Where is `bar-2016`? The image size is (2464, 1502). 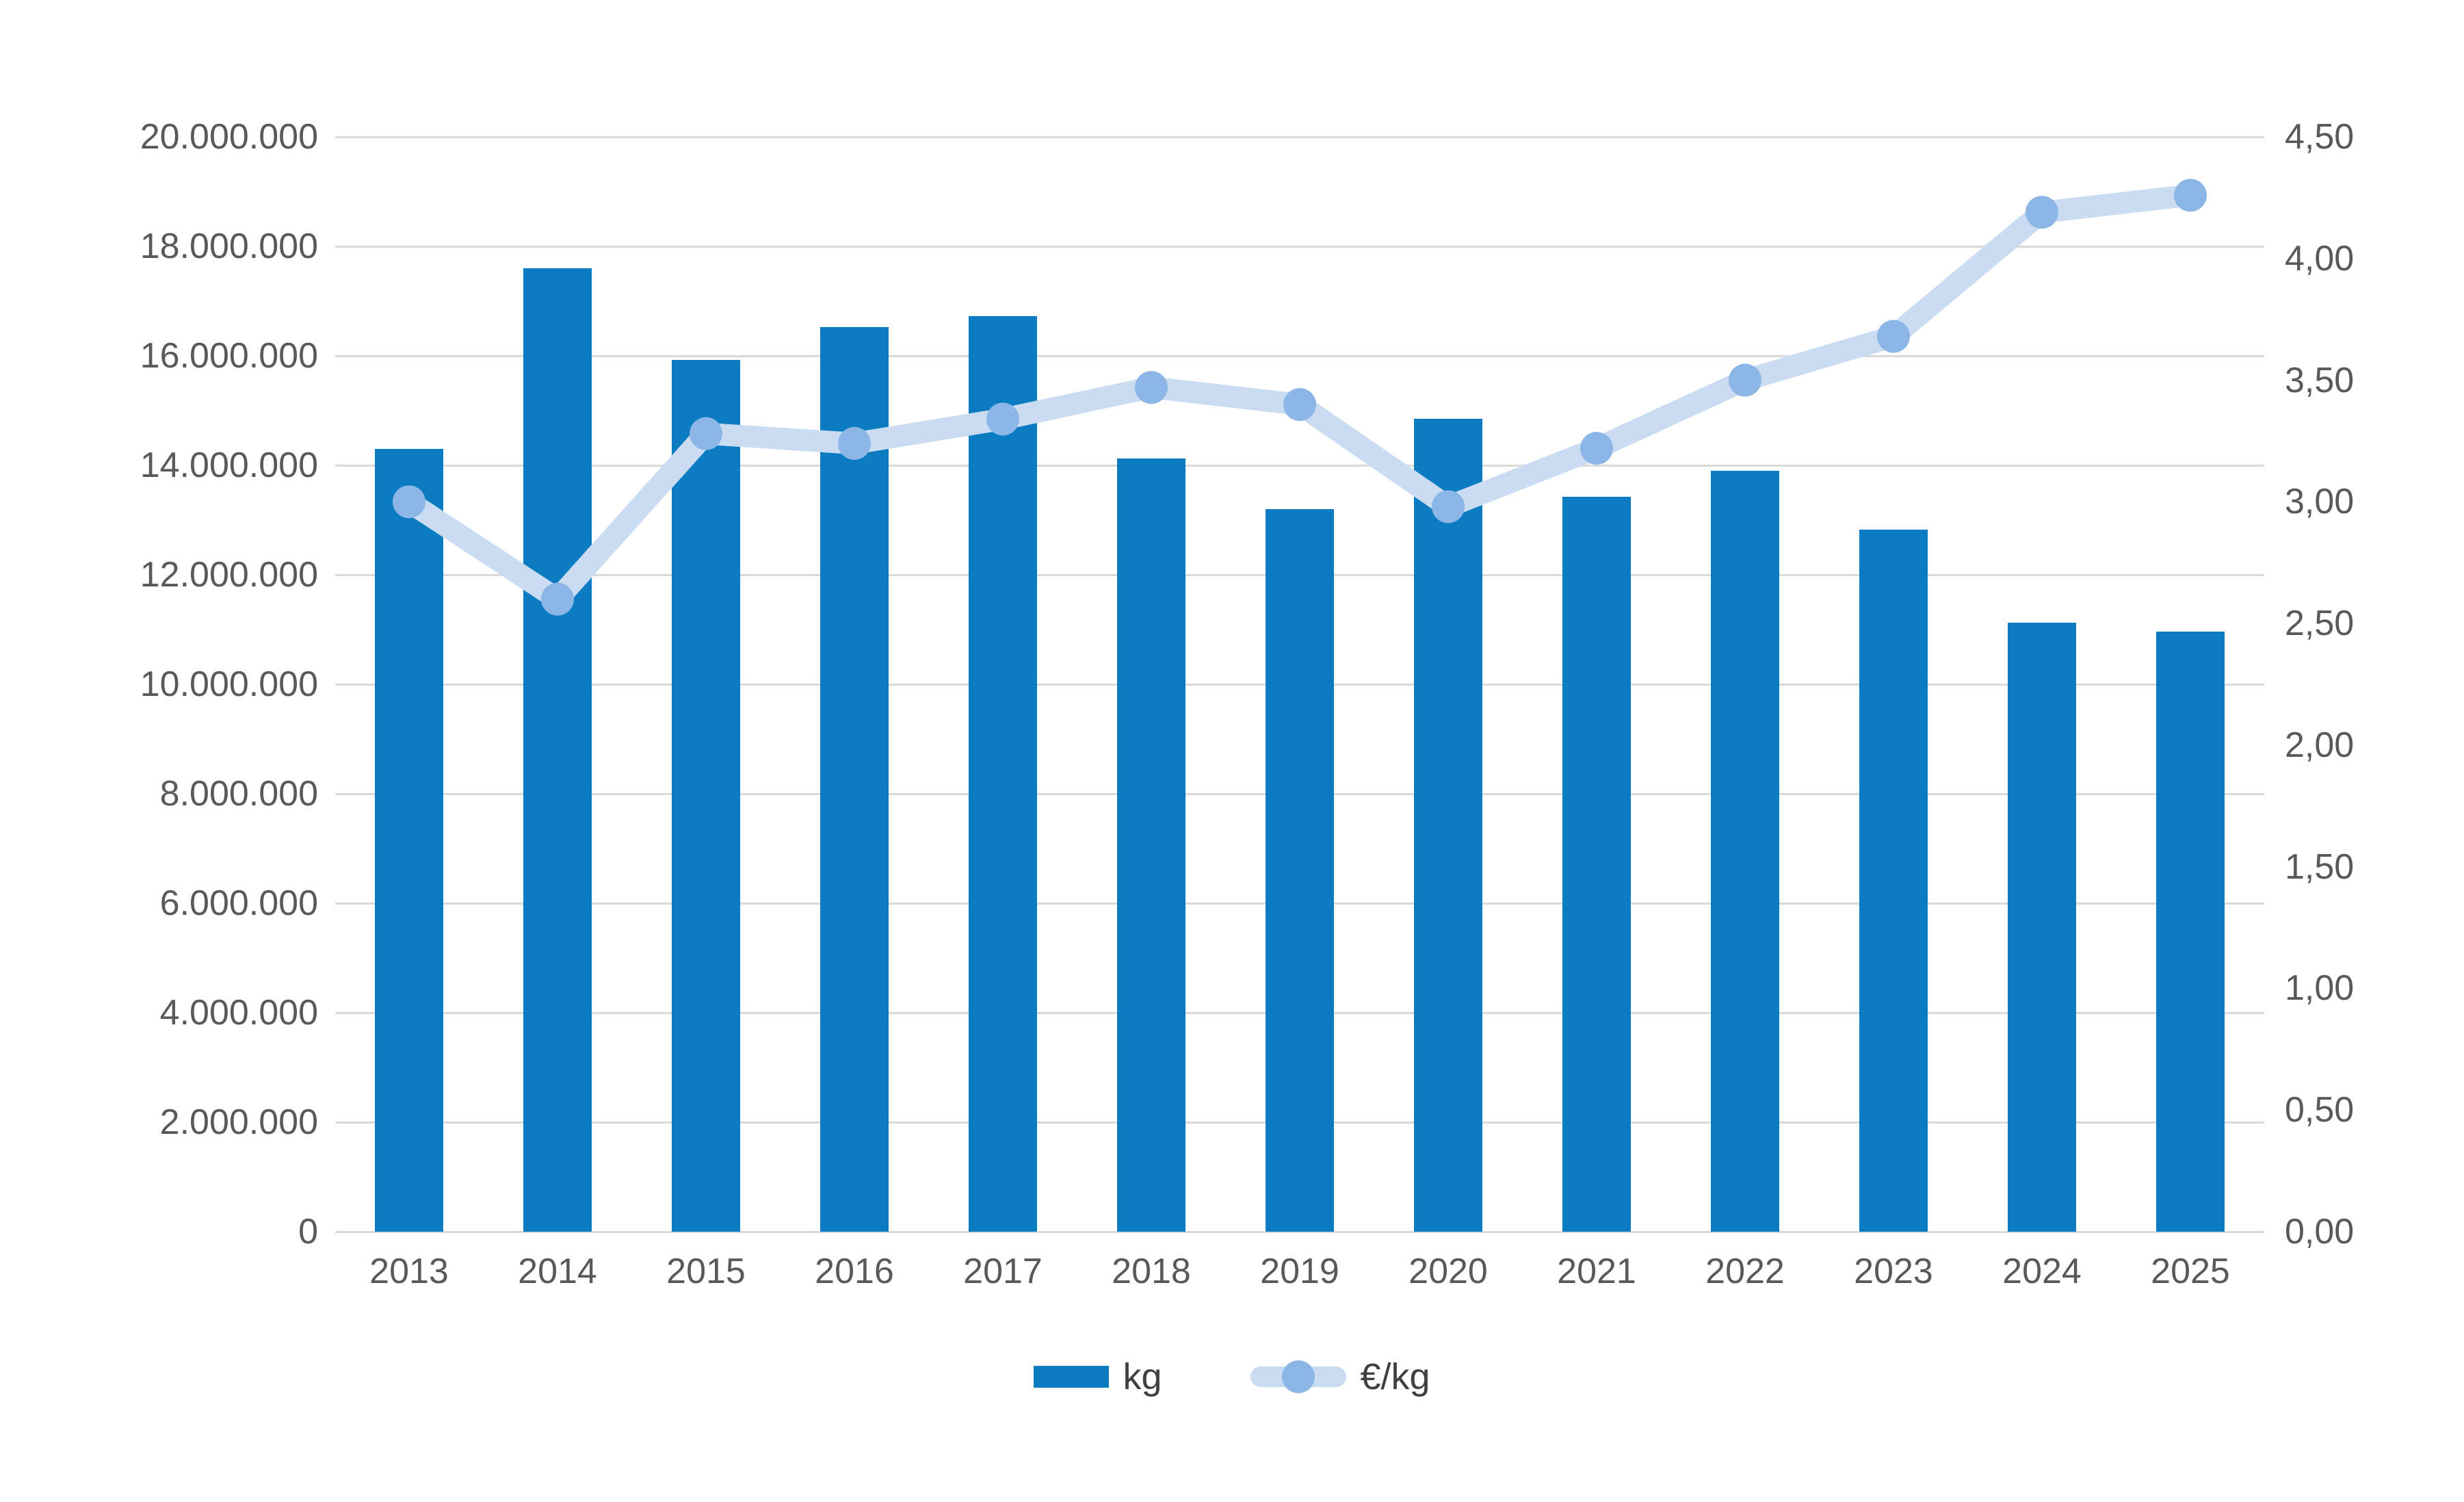 bar-2016 is located at coordinates (854, 779).